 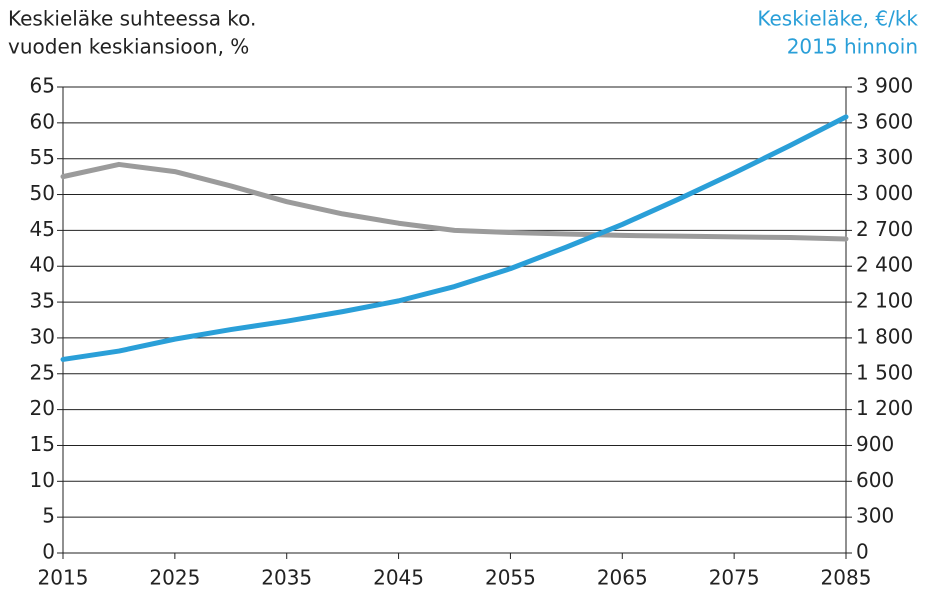 I want to click on y-tick-label: 55, so click(x=42, y=157).